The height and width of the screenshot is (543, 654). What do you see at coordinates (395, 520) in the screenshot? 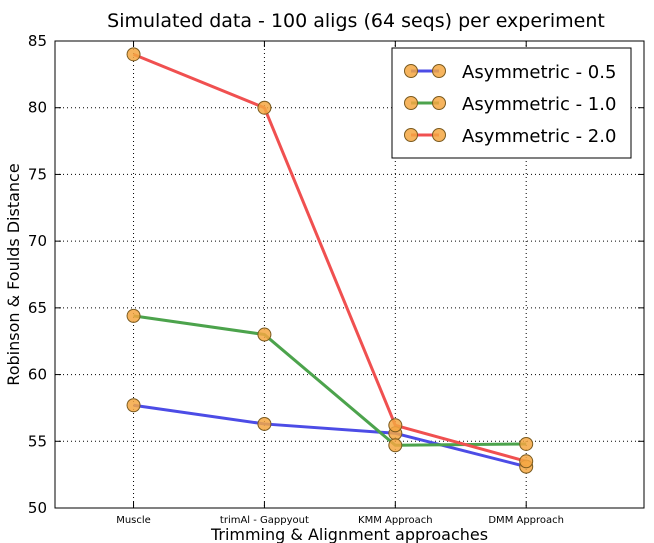
I see `x-tick-label: KMM Approach` at bounding box center [395, 520].